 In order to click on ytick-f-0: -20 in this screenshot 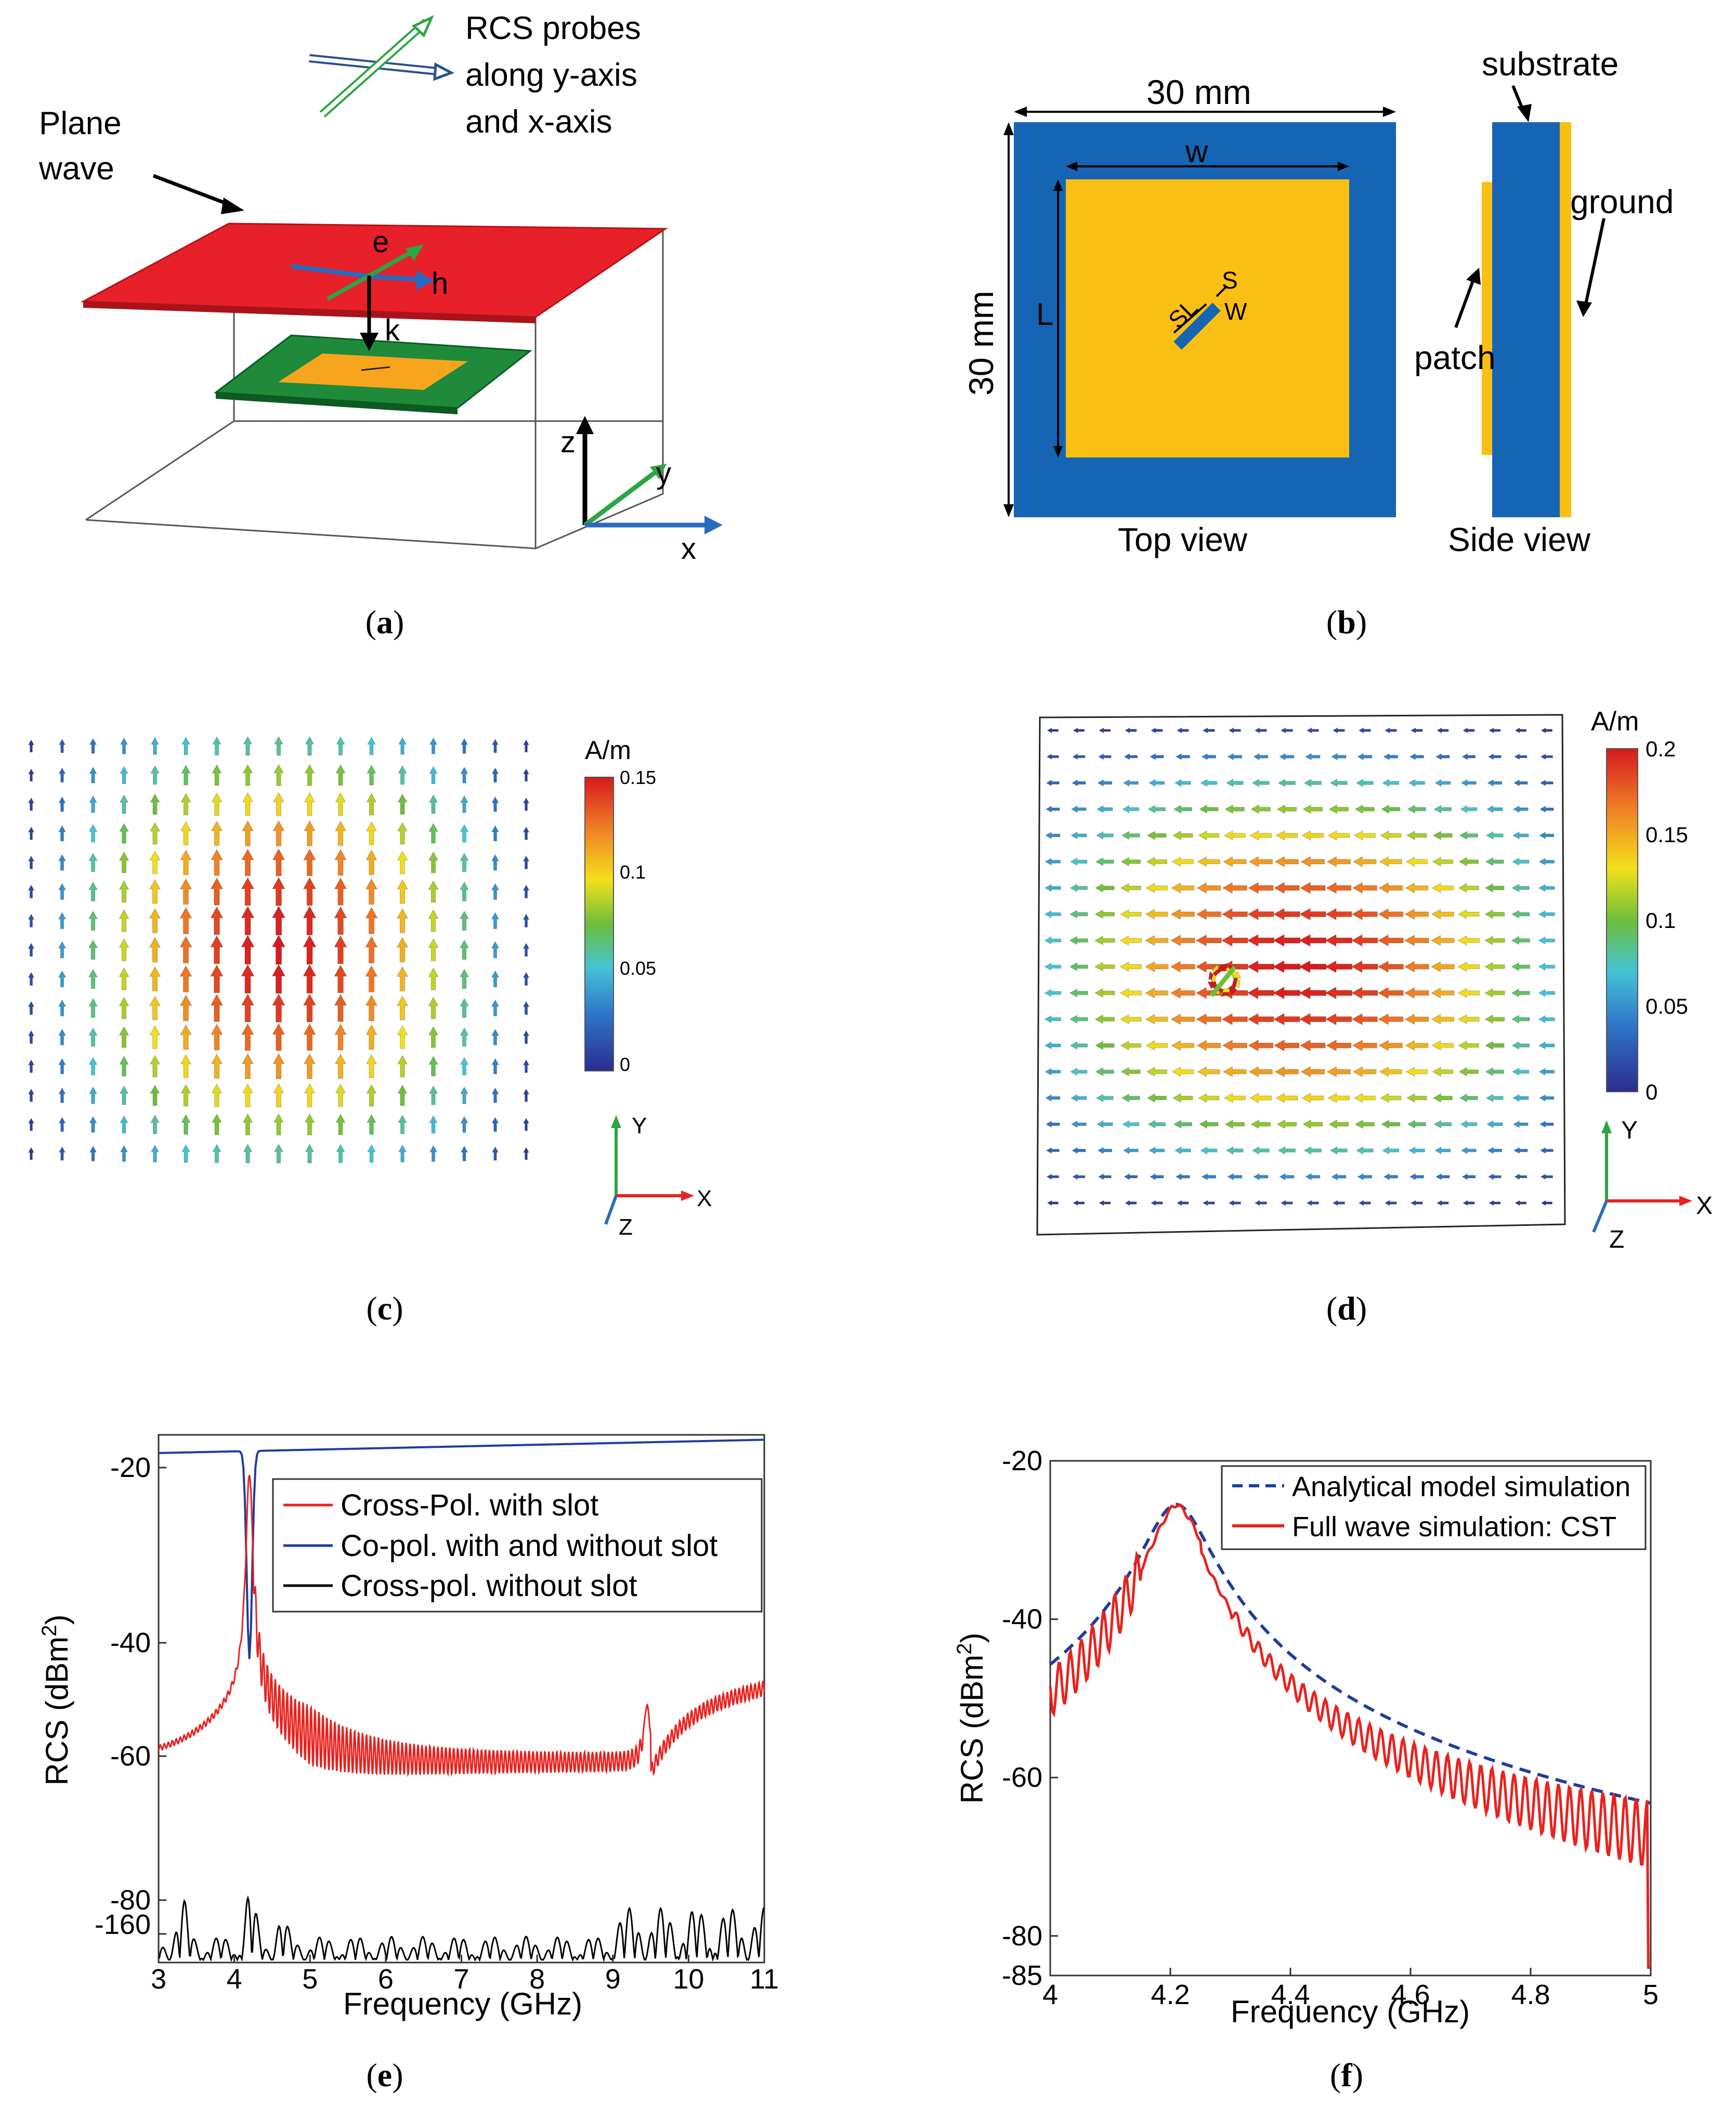, I will do `click(1022, 1460)`.